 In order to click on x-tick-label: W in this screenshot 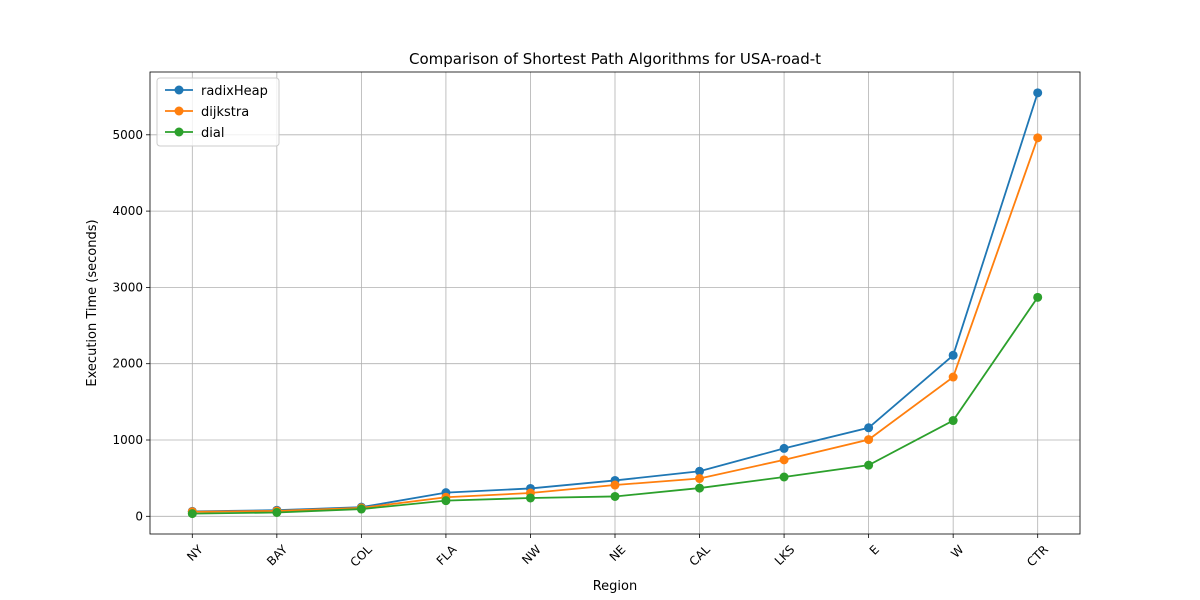, I will do `click(957, 551)`.